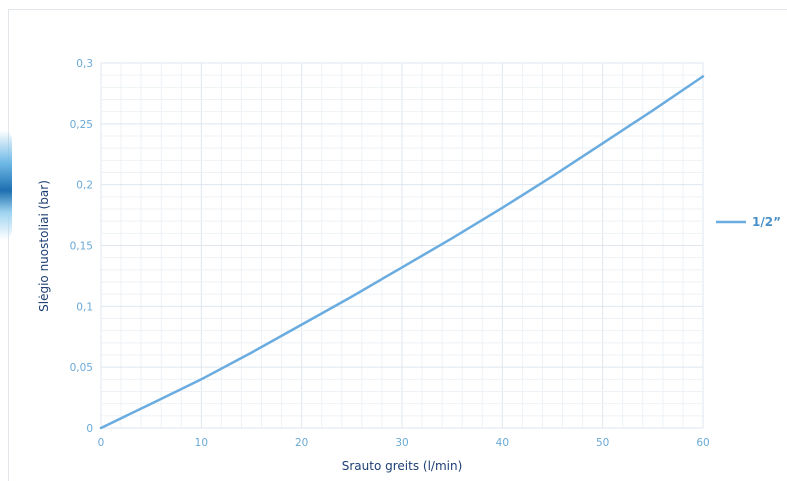 The image size is (787, 481). What do you see at coordinates (81, 125) in the screenshot?
I see `y-tick-label: 0,25` at bounding box center [81, 125].